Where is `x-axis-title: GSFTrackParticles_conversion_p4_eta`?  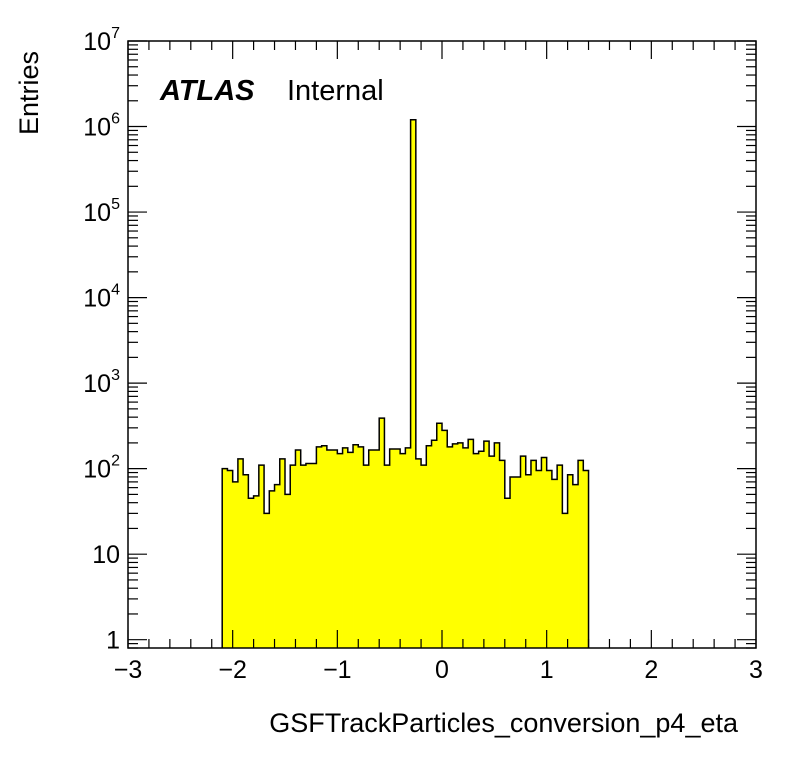
x-axis-title: GSFTrackParticles_conversion_p4_eta is located at coordinates (504, 723).